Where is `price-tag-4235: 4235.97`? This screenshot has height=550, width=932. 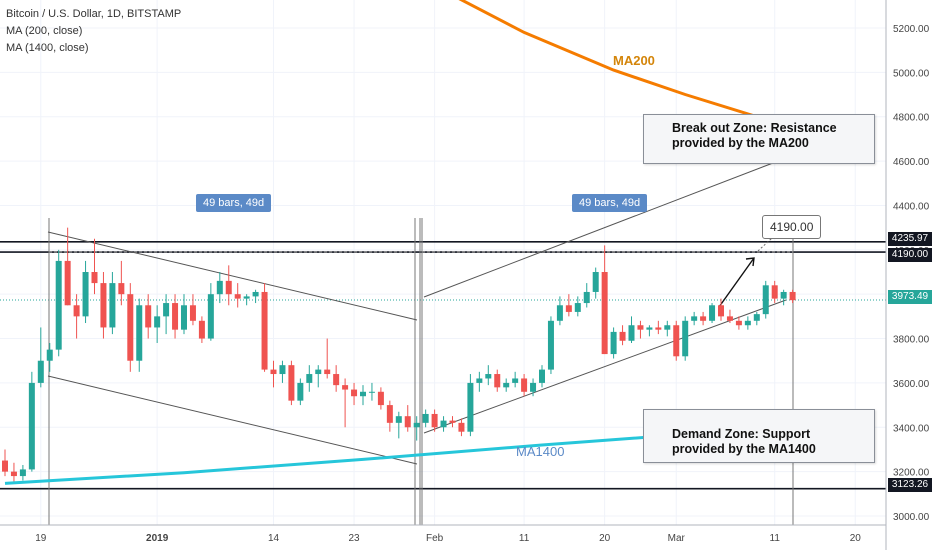
price-tag-4235: 4235.97 is located at coordinates (910, 239).